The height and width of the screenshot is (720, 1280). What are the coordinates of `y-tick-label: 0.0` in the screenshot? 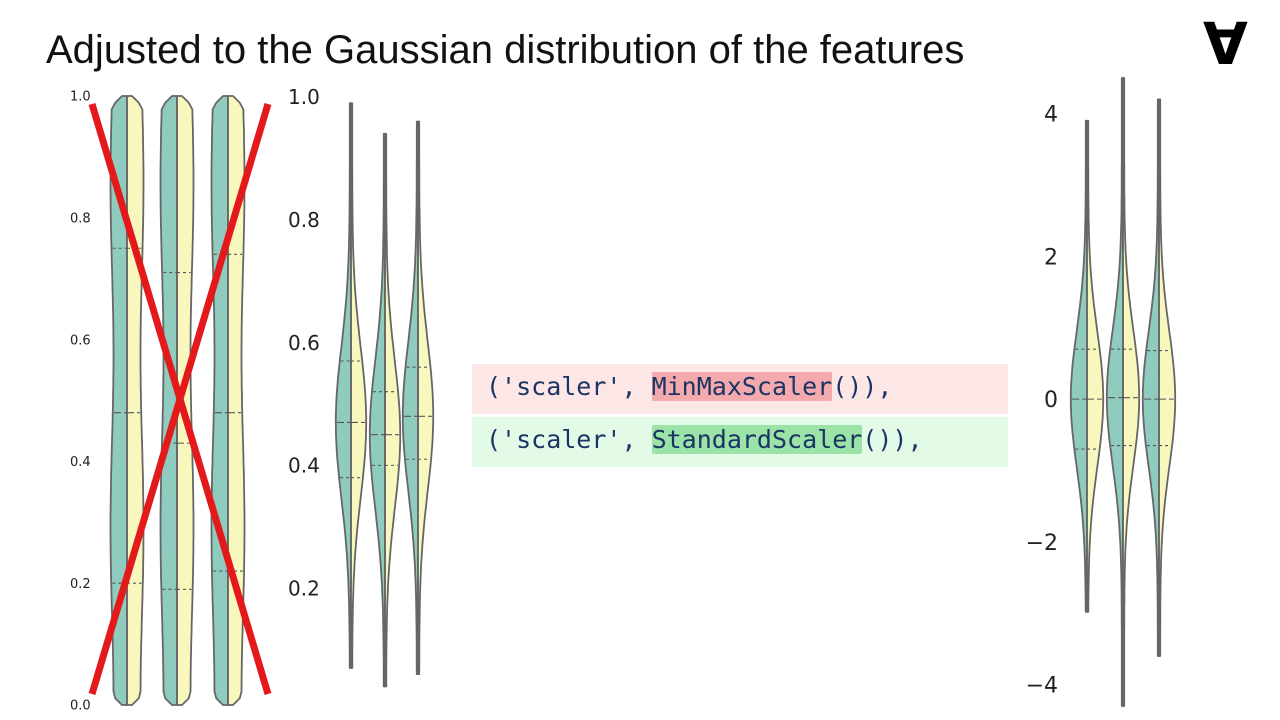 It's located at (80, 706).